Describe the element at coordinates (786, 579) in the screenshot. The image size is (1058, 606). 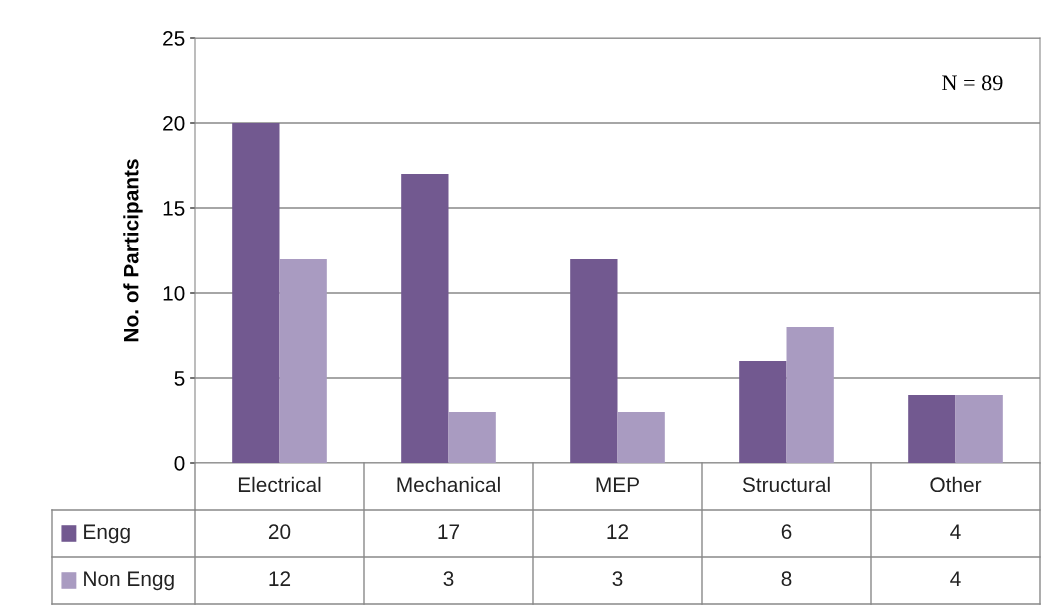
I see `data-label: 8` at that location.